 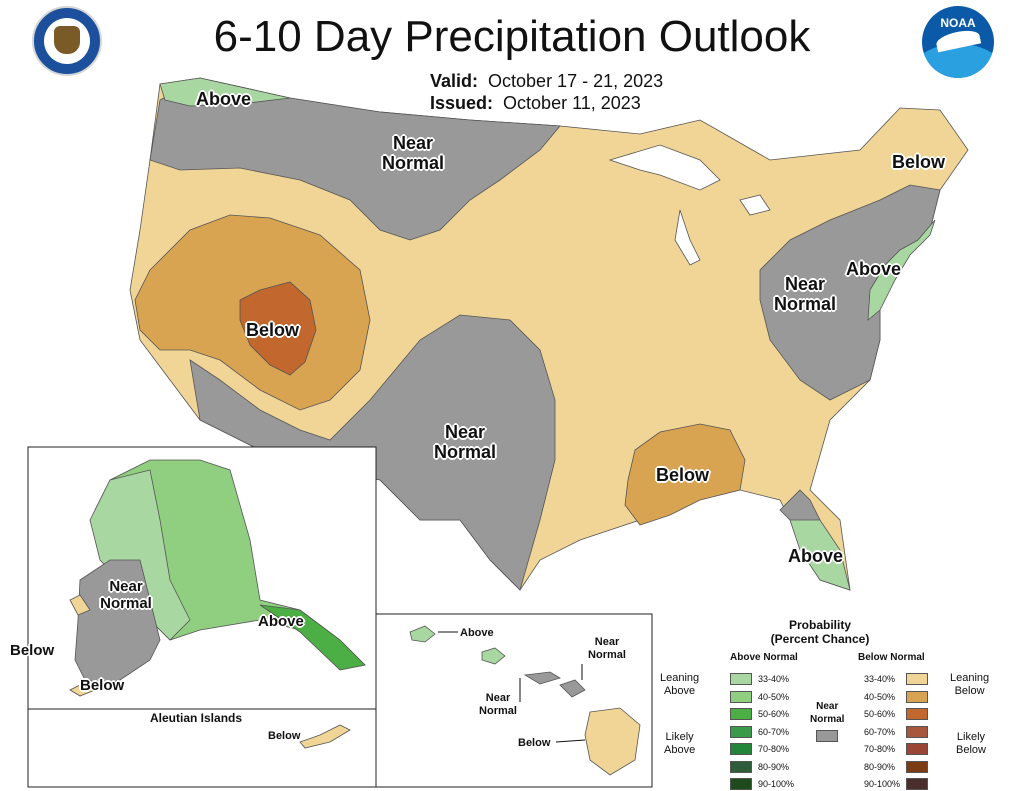 I want to click on label-near-normal-east: Near Normal, so click(x=804, y=294).